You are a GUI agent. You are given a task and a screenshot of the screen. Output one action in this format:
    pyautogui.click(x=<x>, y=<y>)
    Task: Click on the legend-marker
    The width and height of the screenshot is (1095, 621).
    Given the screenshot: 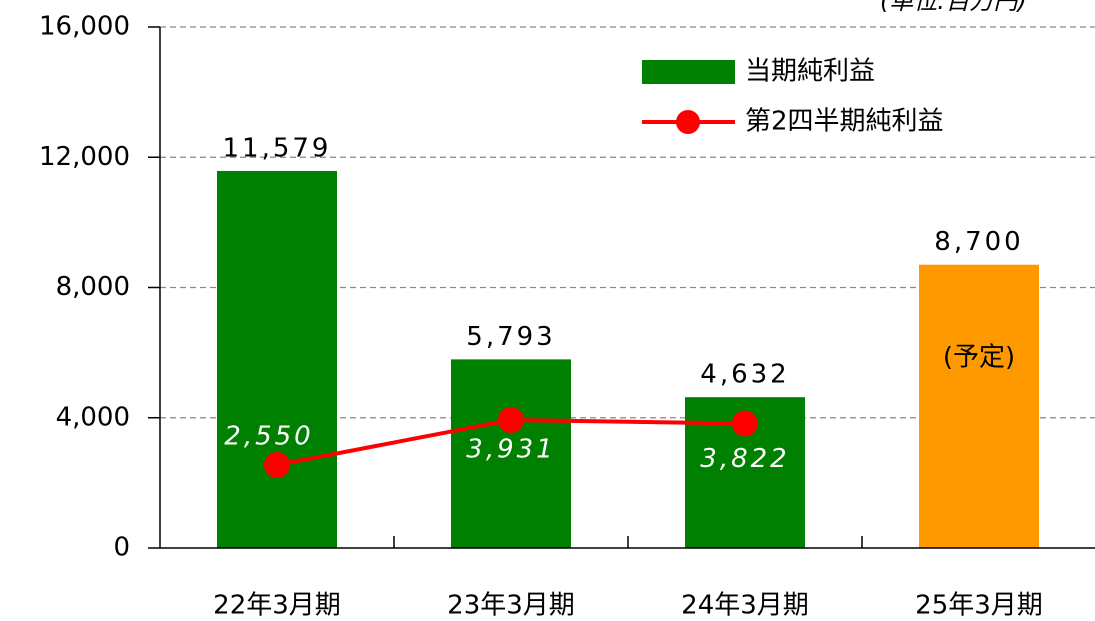 What is the action you would take?
    pyautogui.click(x=688, y=122)
    